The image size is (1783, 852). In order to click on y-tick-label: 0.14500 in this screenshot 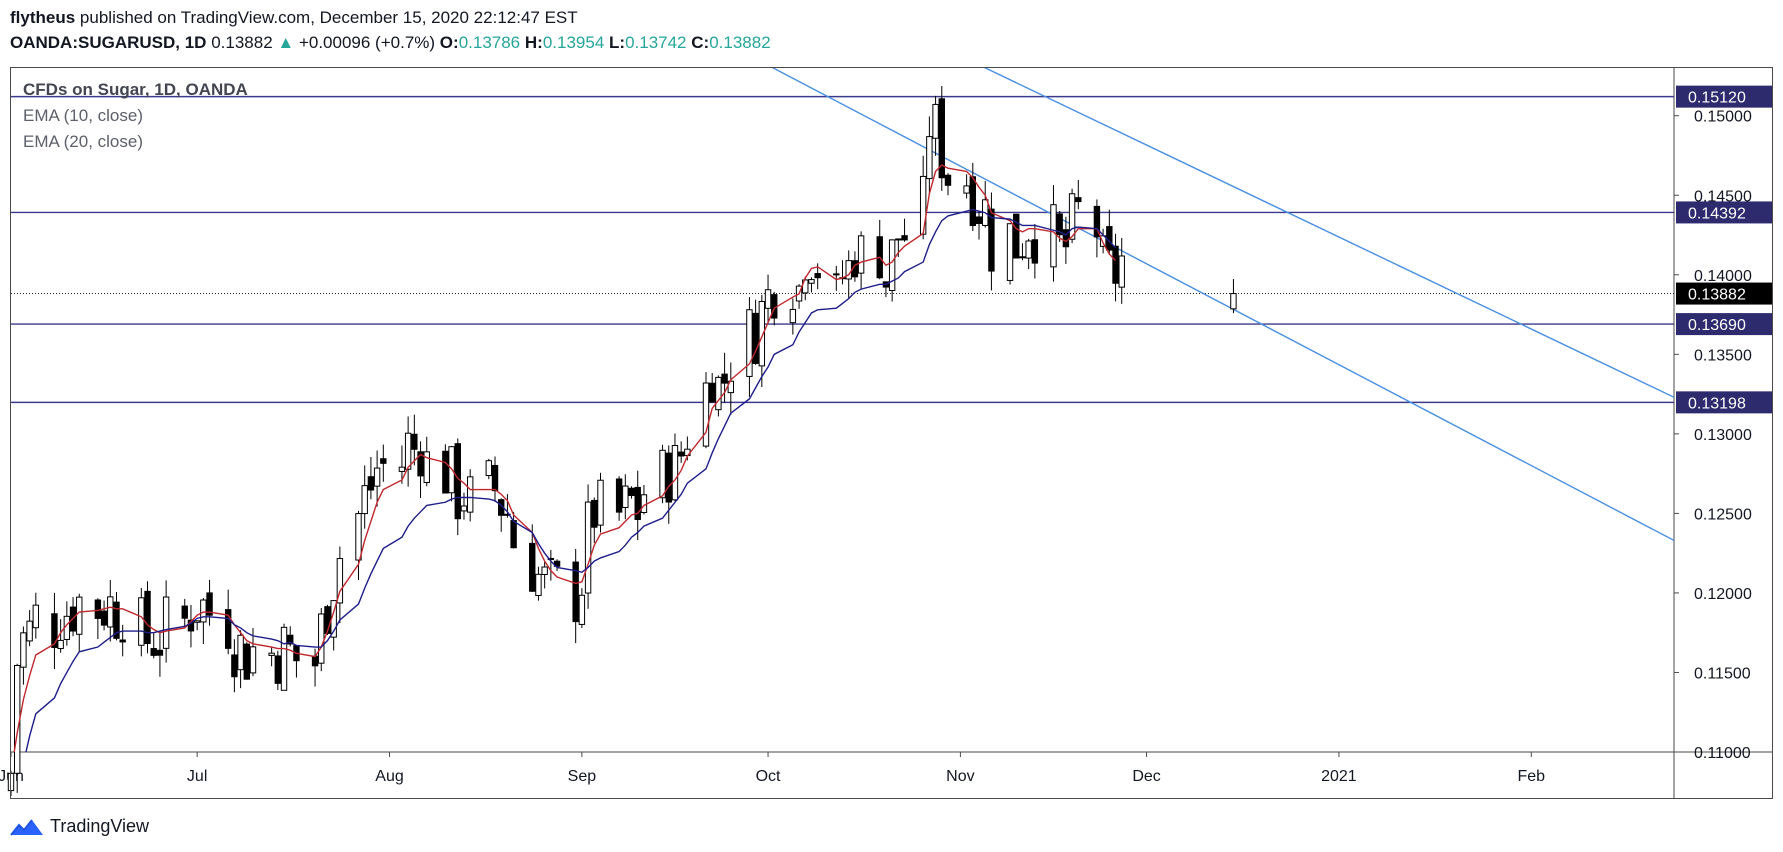, I will do `click(1723, 196)`.